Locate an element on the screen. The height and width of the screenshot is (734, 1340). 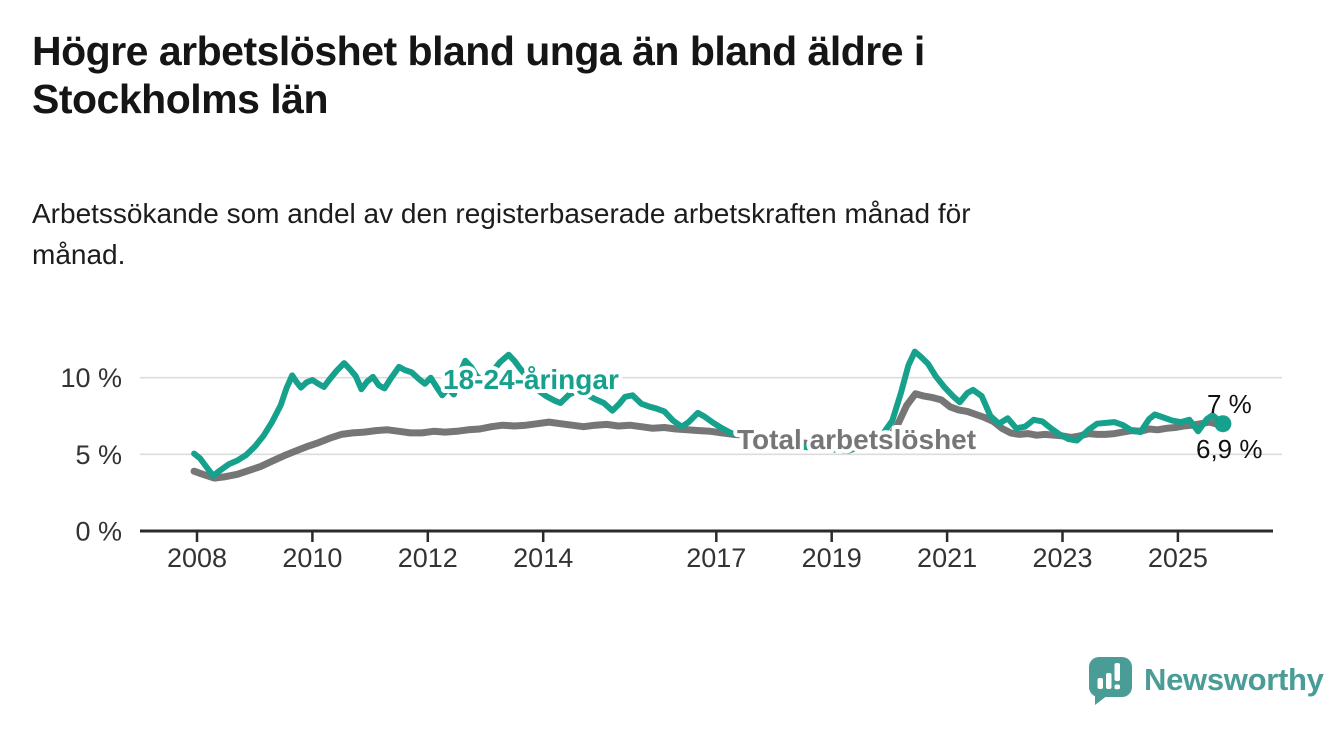
x-tick-label-2010: 2010 is located at coordinates (312, 558).